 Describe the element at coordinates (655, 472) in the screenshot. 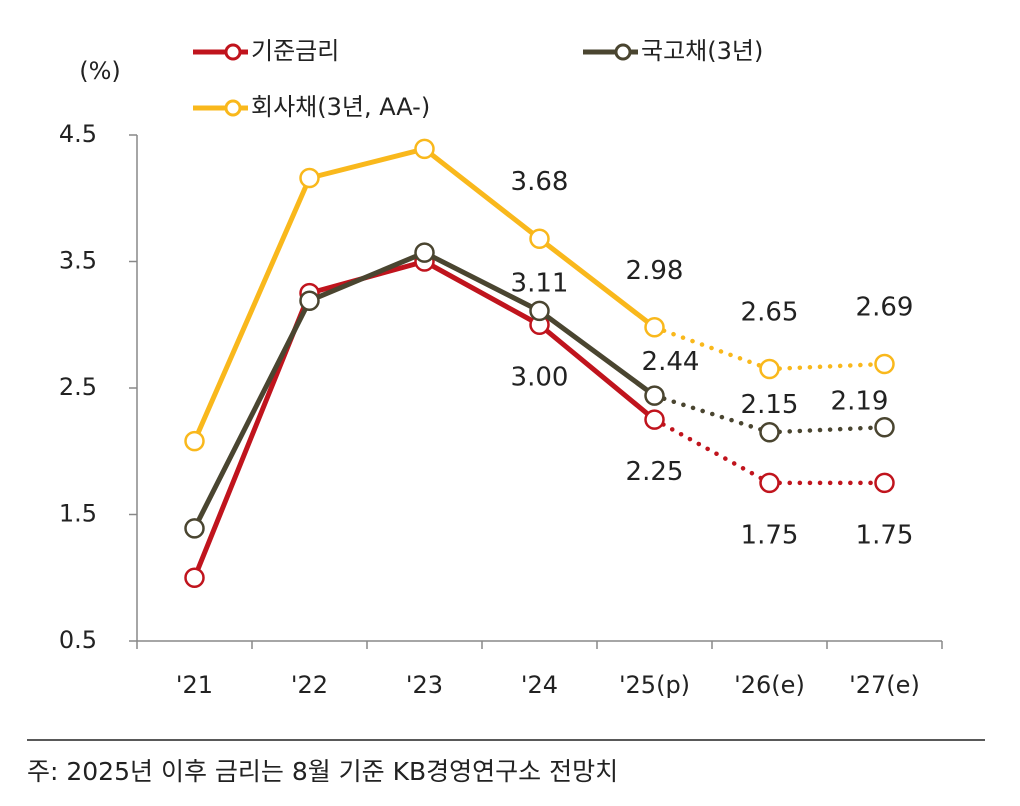

I see `data-label: 2.25` at that location.